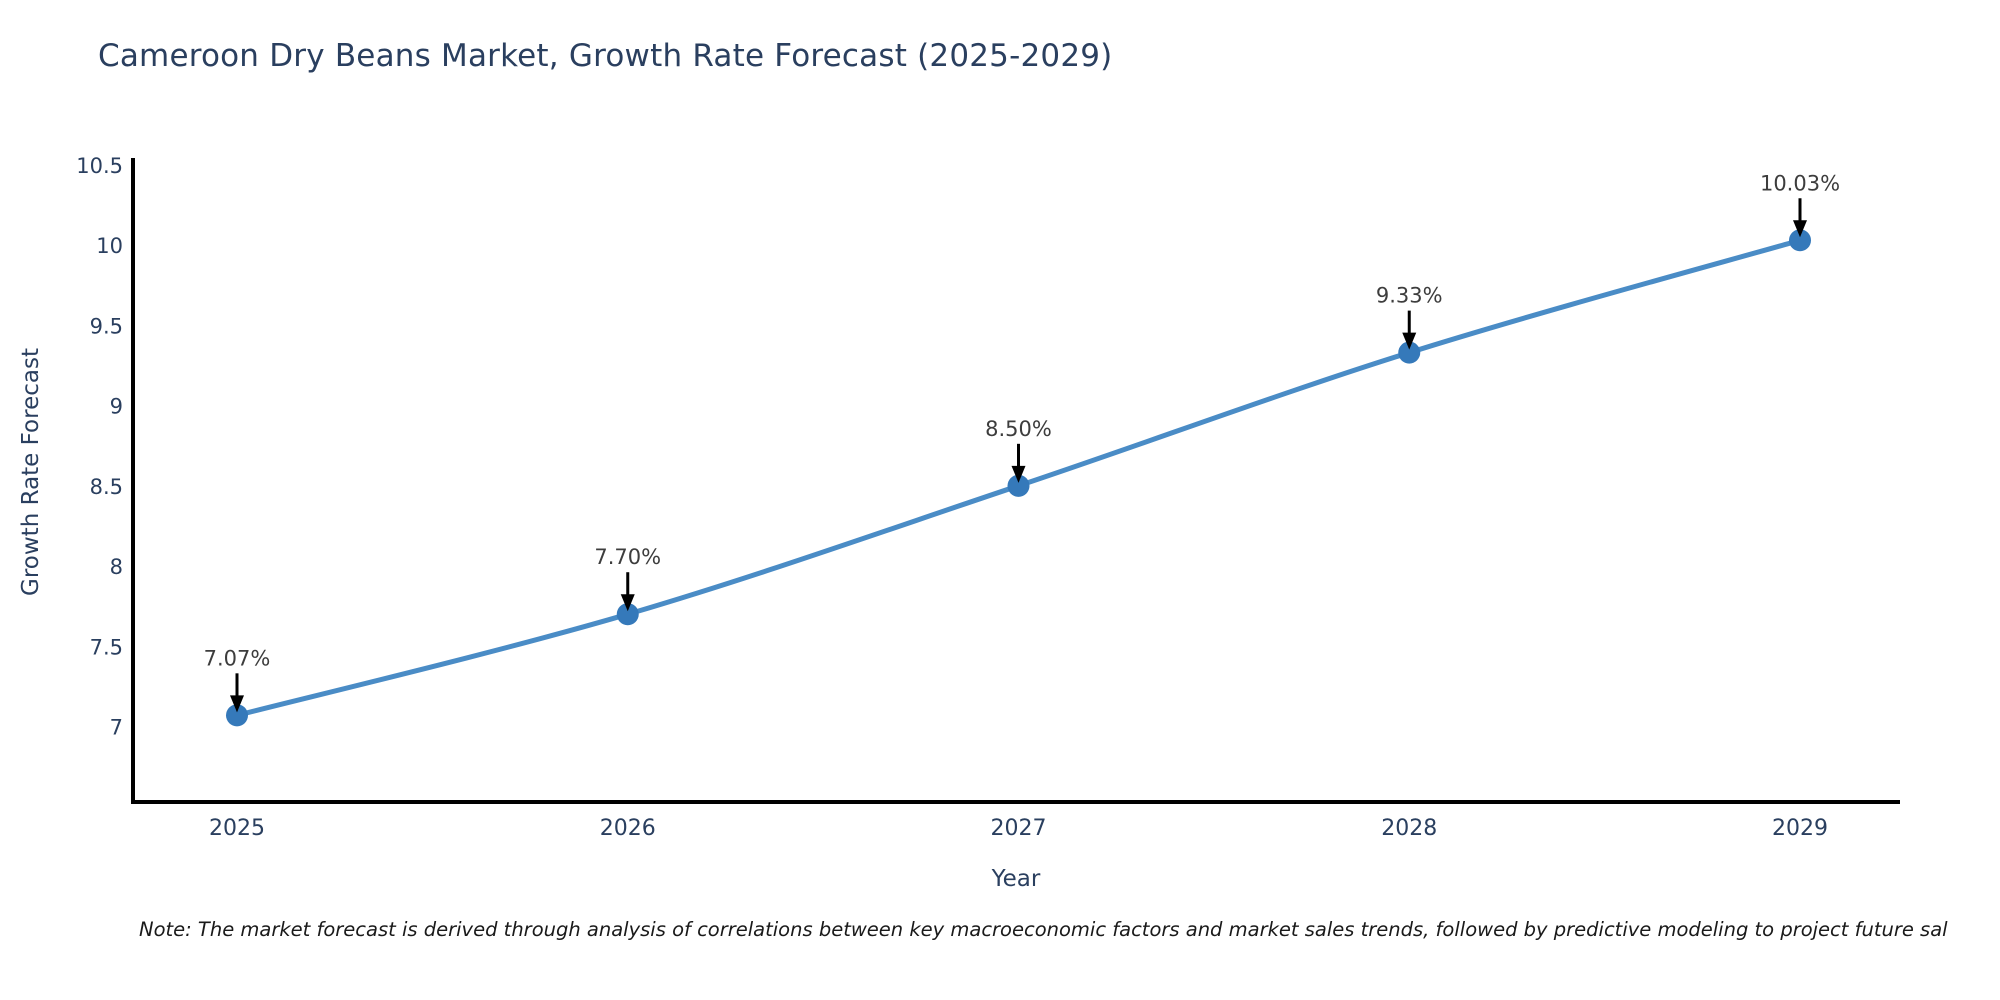 Image resolution: width=2000 pixels, height=1000 pixels. I want to click on y-tick-label: 9.5, so click(106, 326).